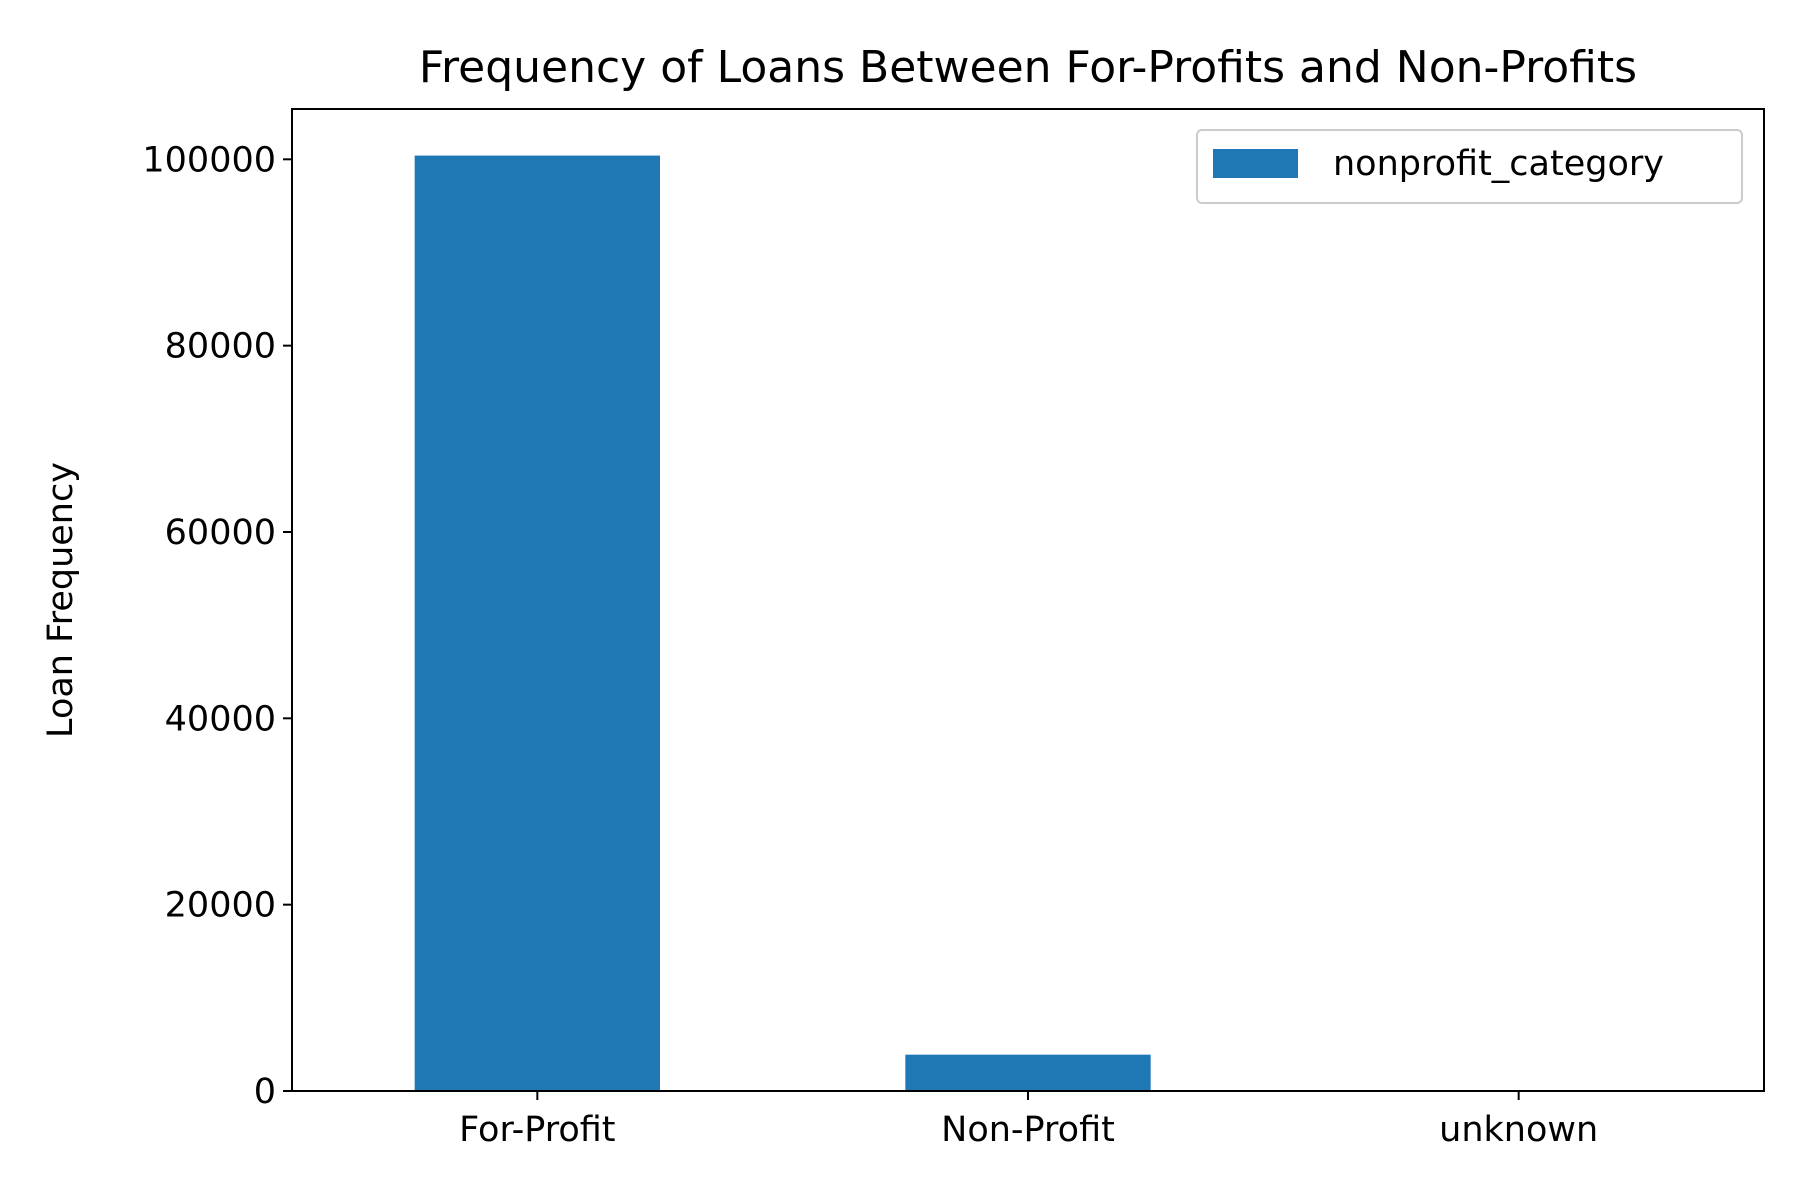  What do you see at coordinates (220, 719) in the screenshot?
I see `y-tick-label: 40000` at bounding box center [220, 719].